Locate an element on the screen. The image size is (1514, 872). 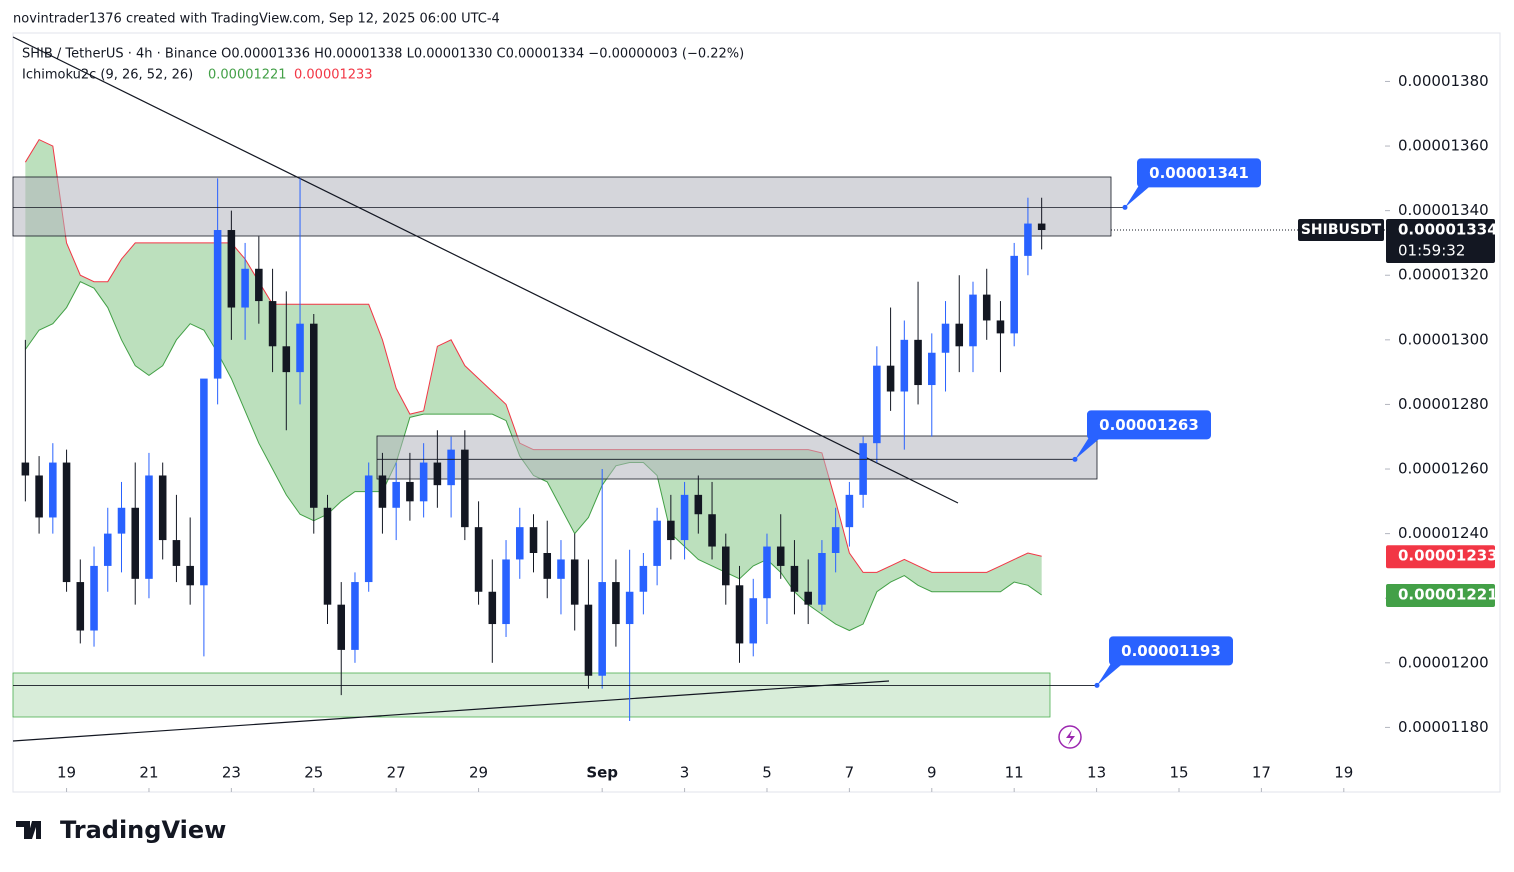
callout-label: 0.00001341 is located at coordinates (1199, 173).